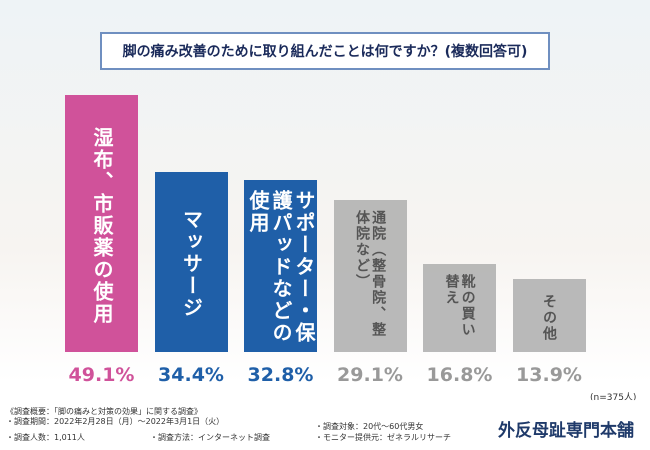  Describe the element at coordinates (369, 426) in the screenshot. I see `footnote: ・調査対象：20代～60代男女` at that location.